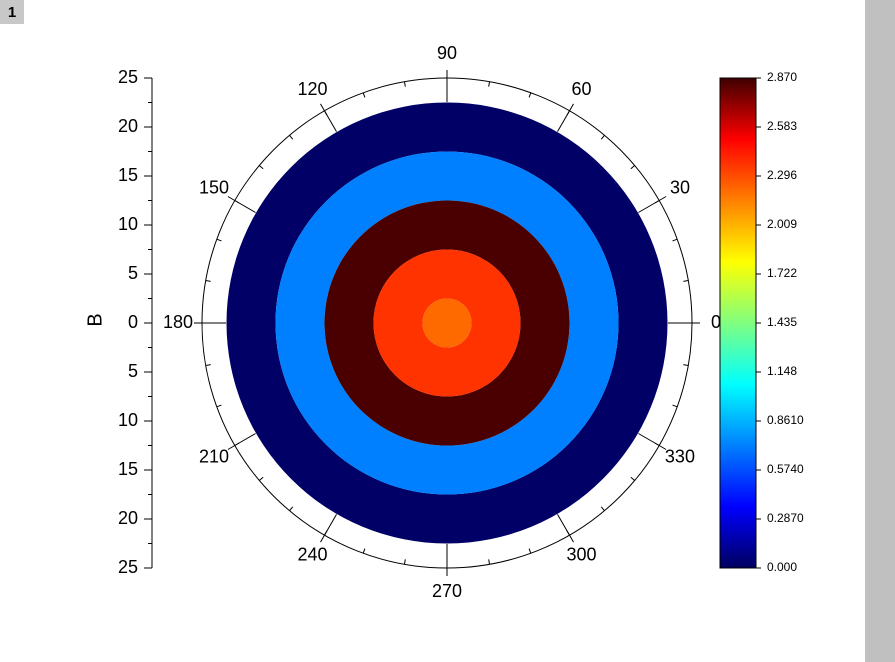  What do you see at coordinates (785, 518) in the screenshot?
I see `colorbar-tick-label: 0.2870` at bounding box center [785, 518].